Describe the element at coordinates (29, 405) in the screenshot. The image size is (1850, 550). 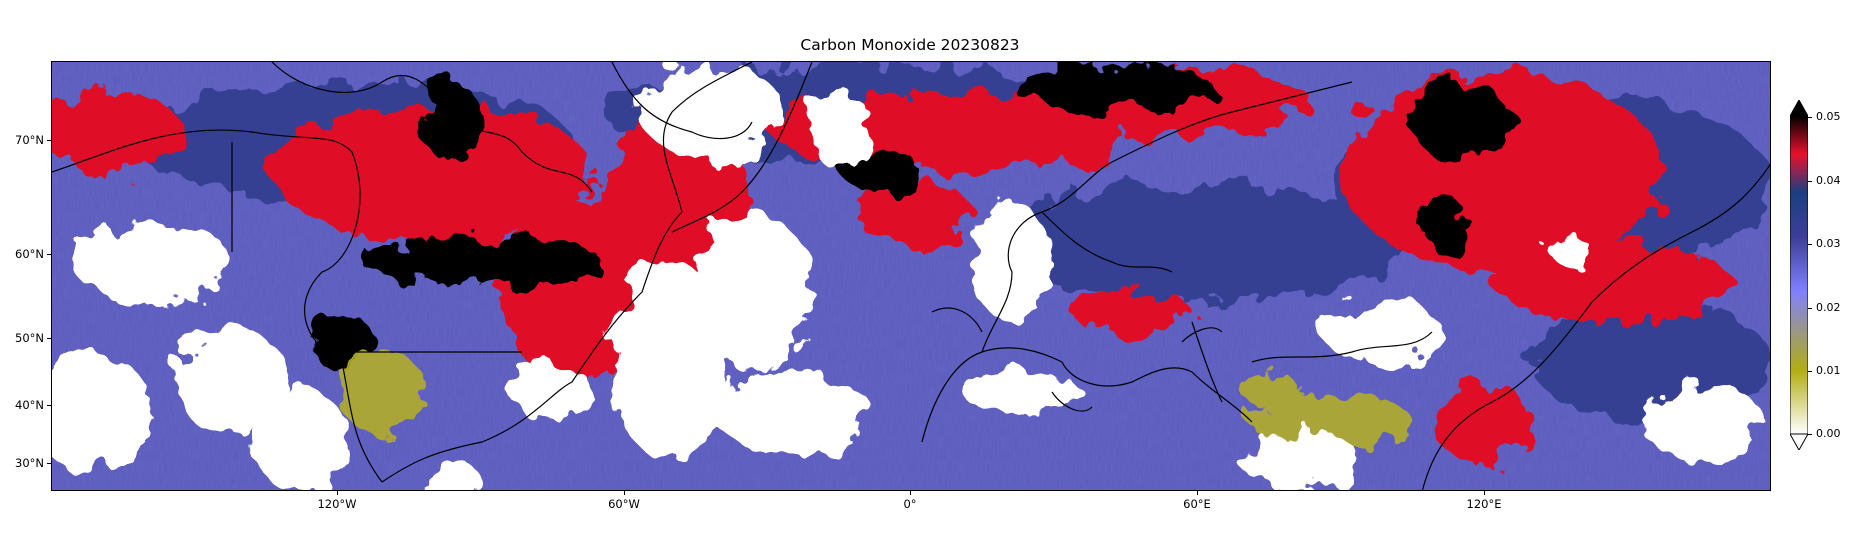
I see `lat-label-40n: 40°N` at that location.